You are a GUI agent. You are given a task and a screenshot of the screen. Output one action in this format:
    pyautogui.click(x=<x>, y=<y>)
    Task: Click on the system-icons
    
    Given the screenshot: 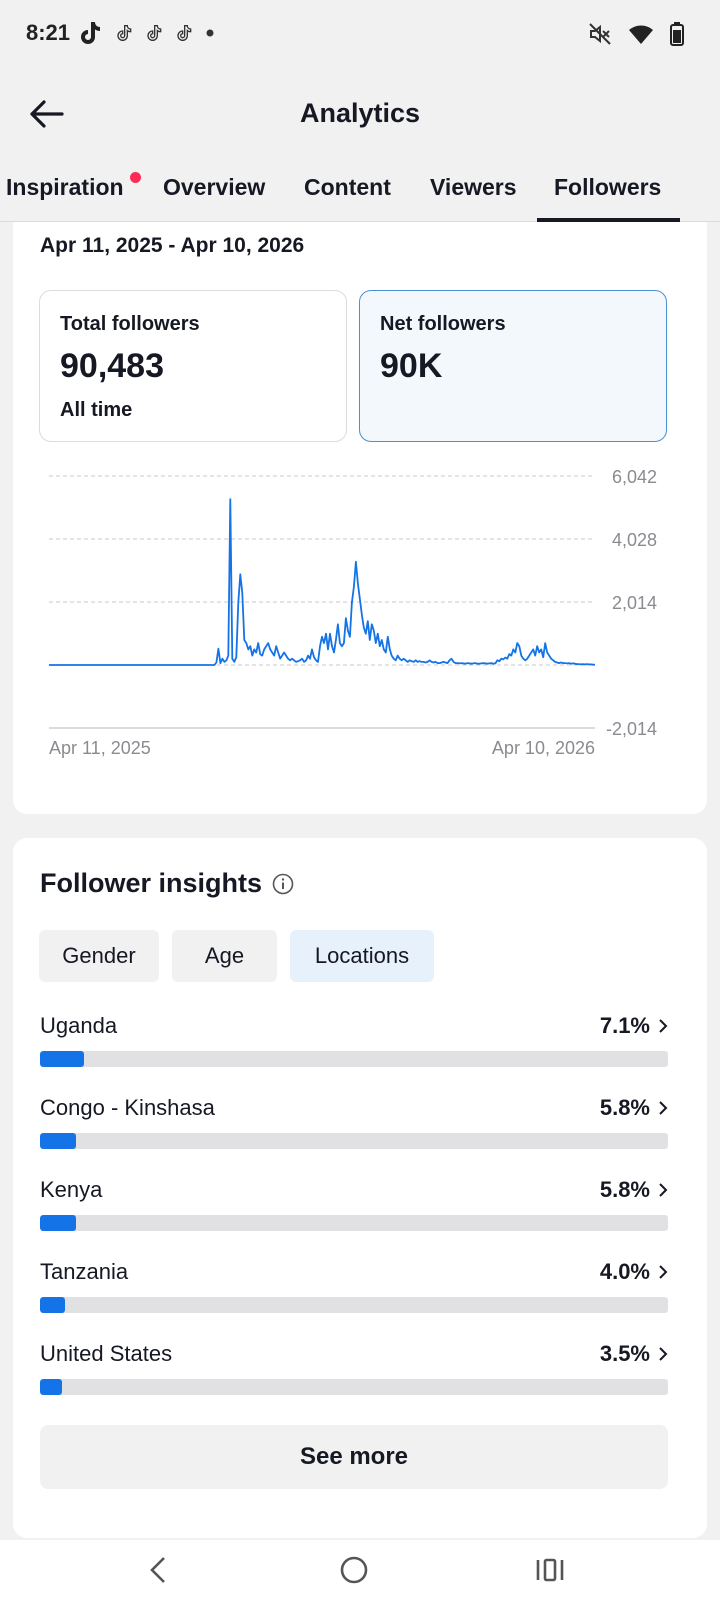 What is the action you would take?
    pyautogui.click(x=636, y=34)
    